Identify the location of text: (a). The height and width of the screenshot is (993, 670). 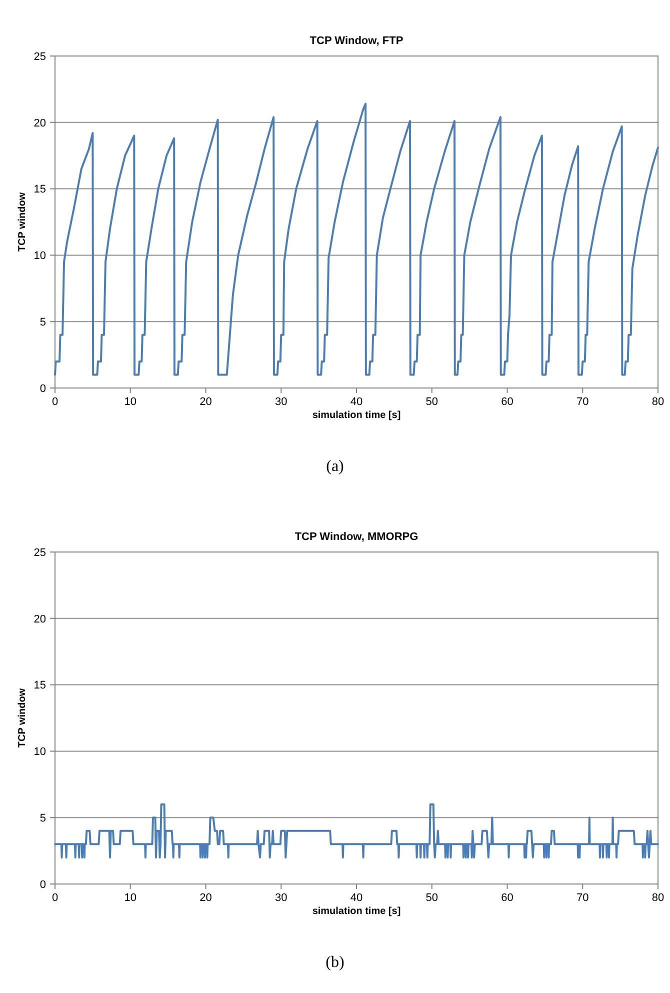
(335, 466).